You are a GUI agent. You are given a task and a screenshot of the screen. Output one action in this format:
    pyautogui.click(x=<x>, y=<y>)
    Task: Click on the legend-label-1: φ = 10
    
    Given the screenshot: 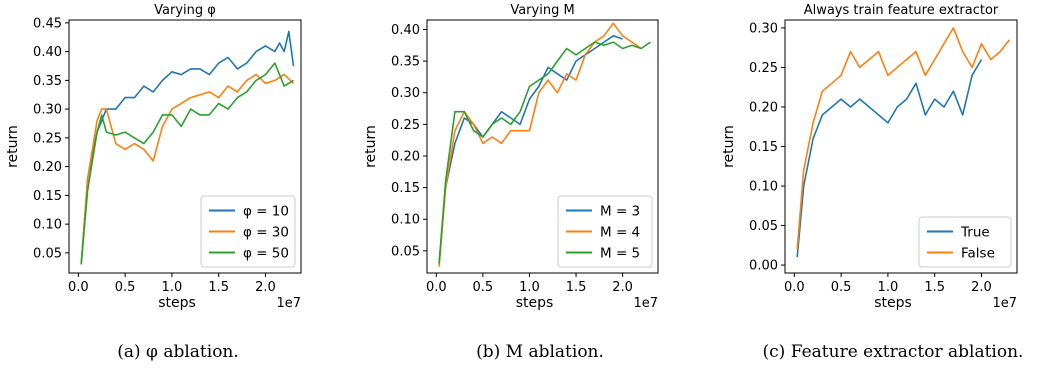 What is the action you would take?
    pyautogui.click(x=266, y=212)
    